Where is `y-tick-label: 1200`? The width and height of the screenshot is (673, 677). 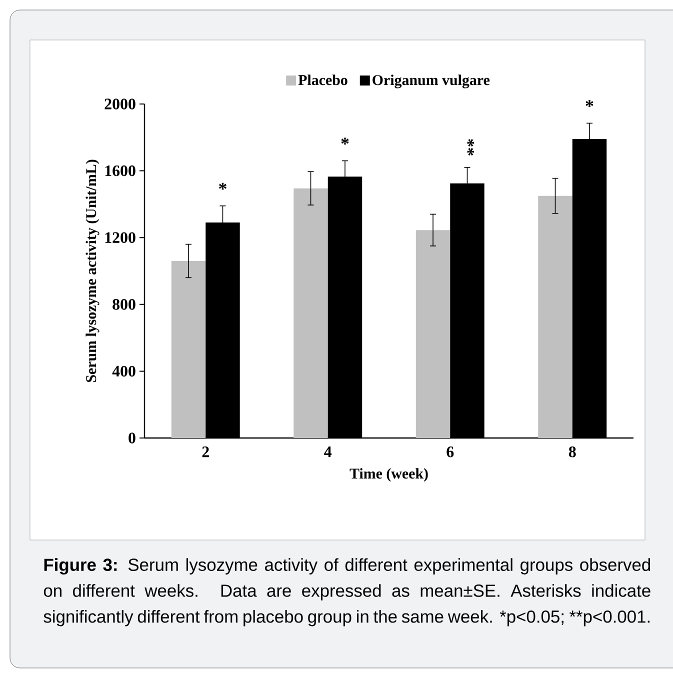 y-tick-label: 1200 is located at coordinates (120, 237).